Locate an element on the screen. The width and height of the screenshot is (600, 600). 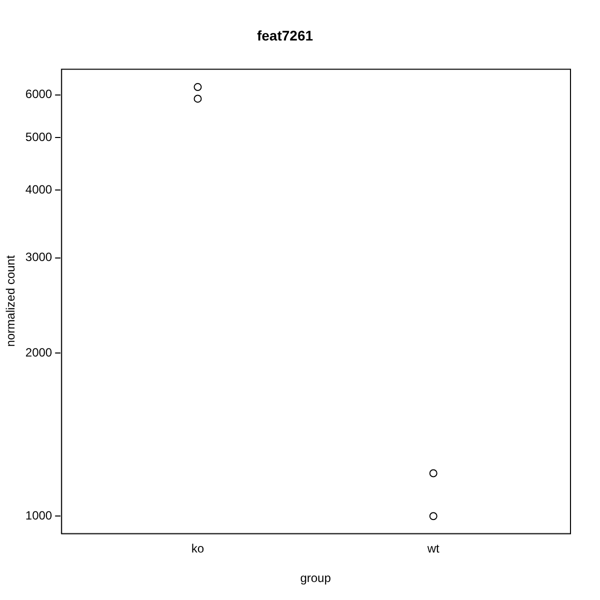
x-tick-label: wt is located at coordinates (433, 549).